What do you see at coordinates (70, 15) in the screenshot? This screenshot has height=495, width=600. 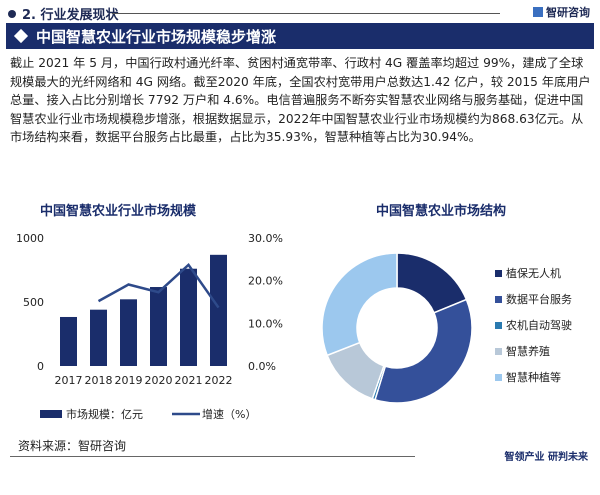 I see `section-title: 2. 行业发展现状` at bounding box center [70, 15].